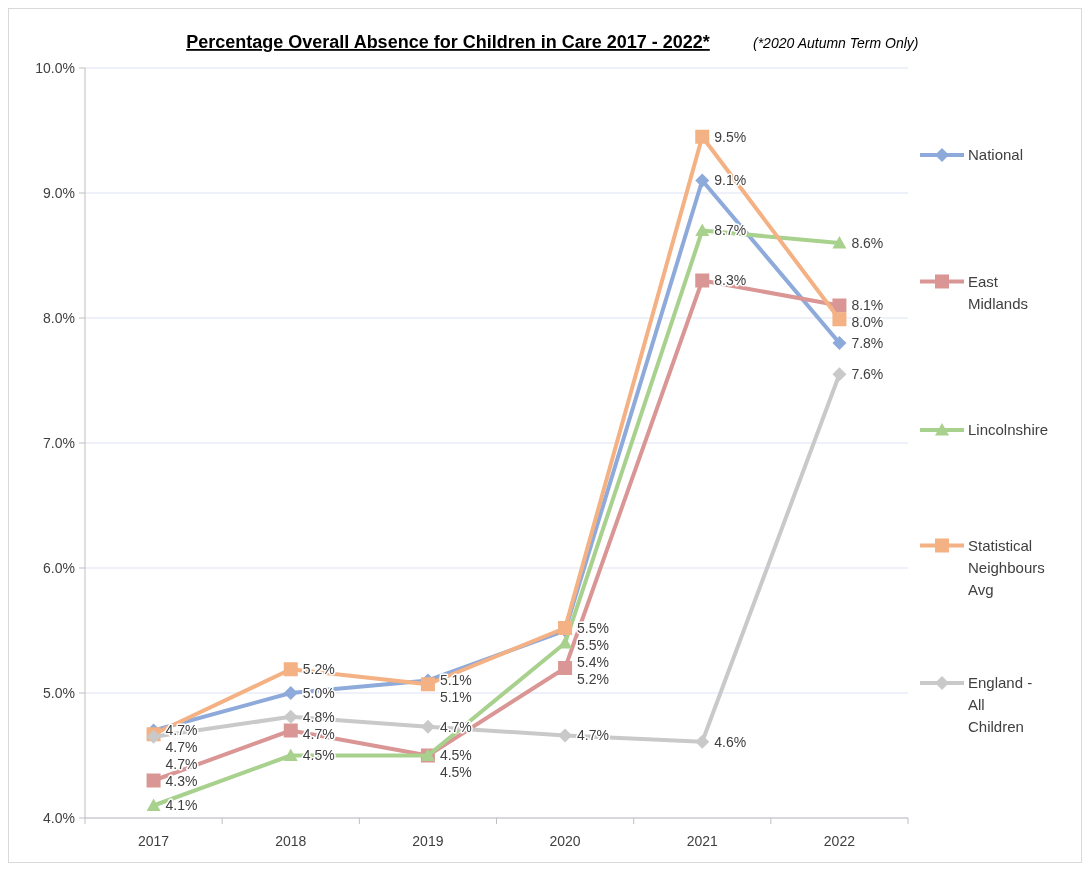  Describe the element at coordinates (318, 716) in the screenshot. I see `data-label: 4.8%` at that location.